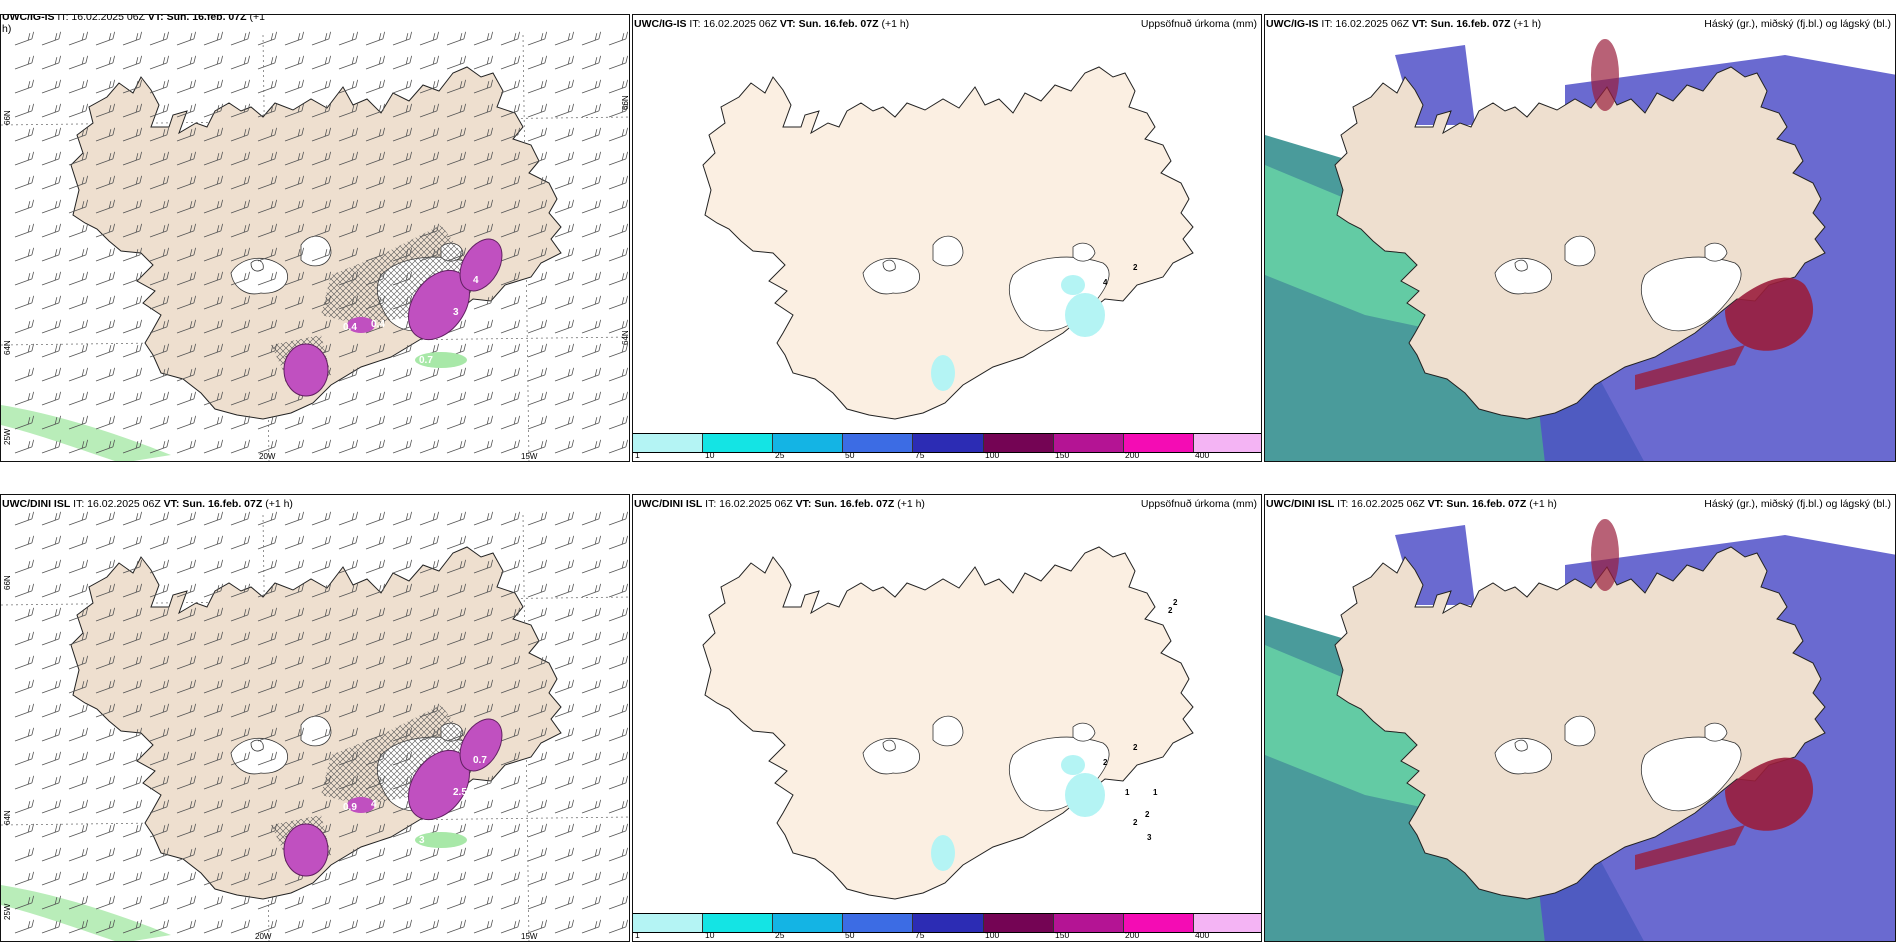  Describe the element at coordinates (943, 853) in the screenshot. I see `precip-patch` at that location.